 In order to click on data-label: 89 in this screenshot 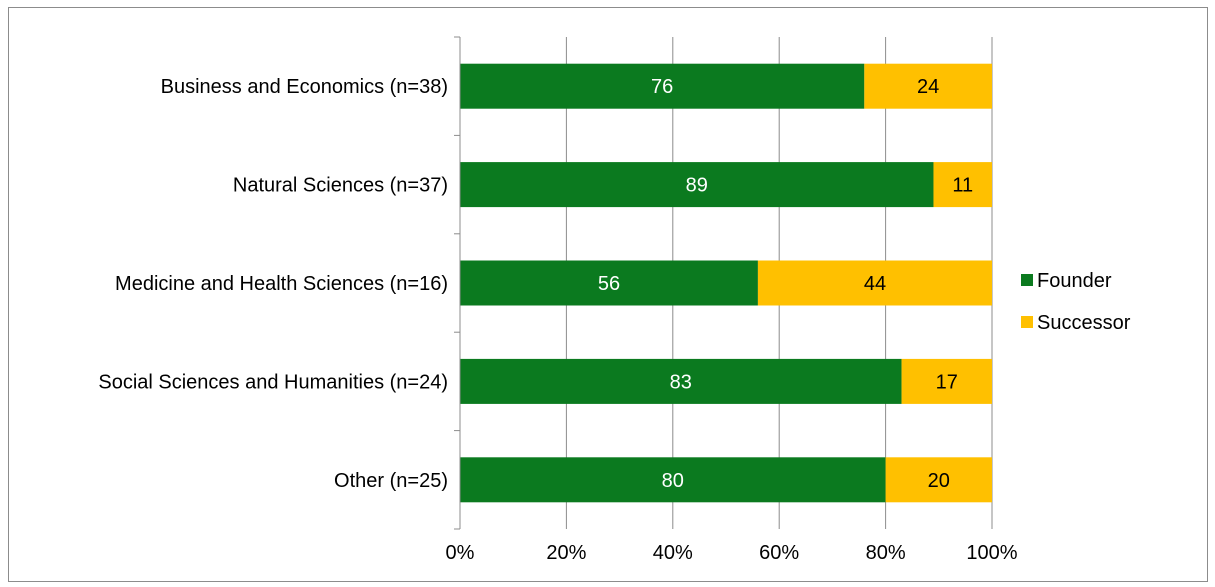, I will do `click(697, 186)`.